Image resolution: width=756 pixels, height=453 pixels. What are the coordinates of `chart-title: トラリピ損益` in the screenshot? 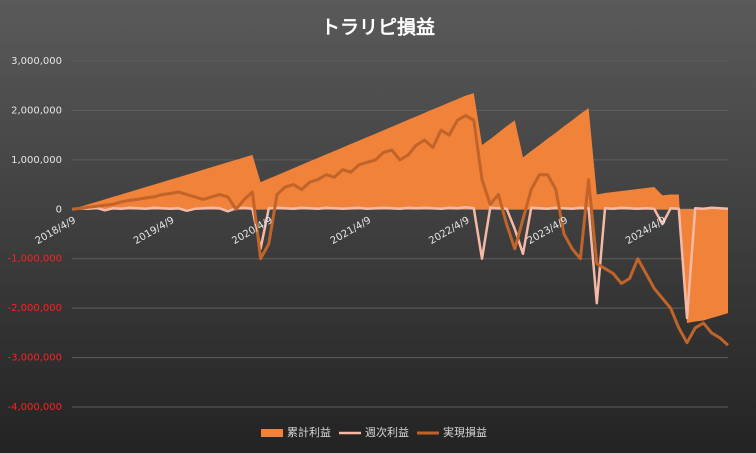 It's located at (378, 27).